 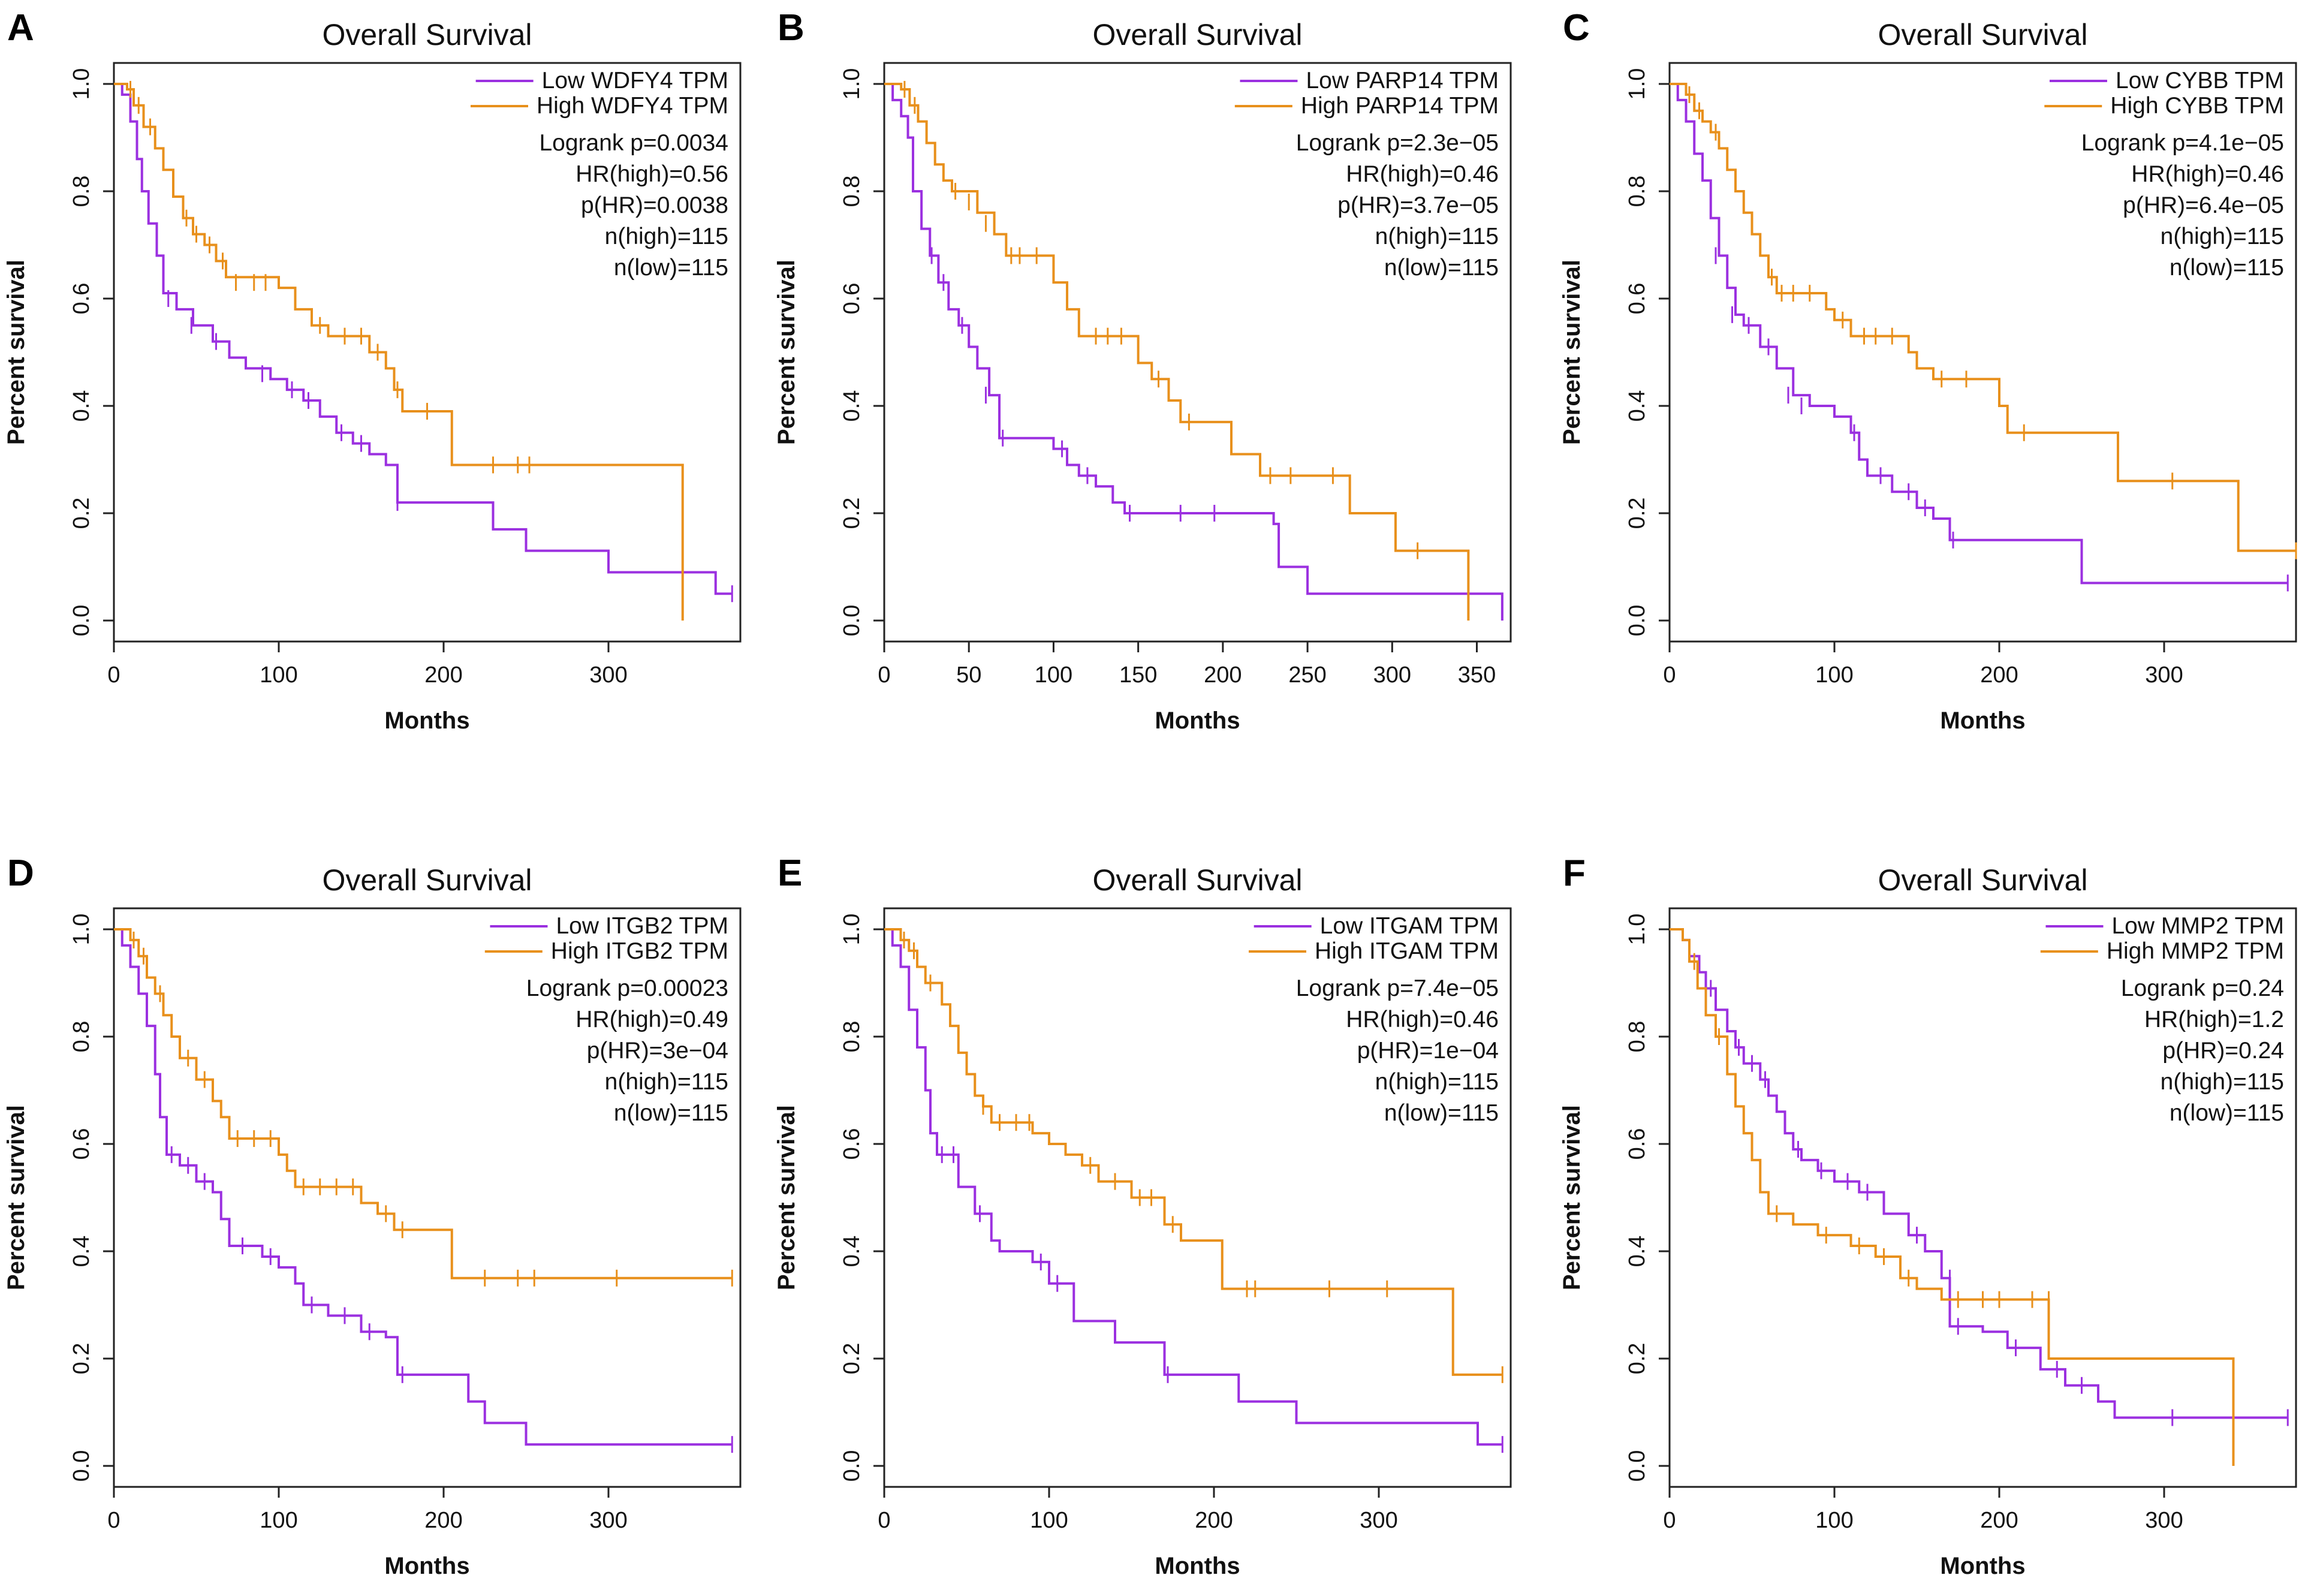 What do you see at coordinates (1441, 268) in the screenshot?
I see `panel-b-stat-annotation: n(low)=115` at bounding box center [1441, 268].